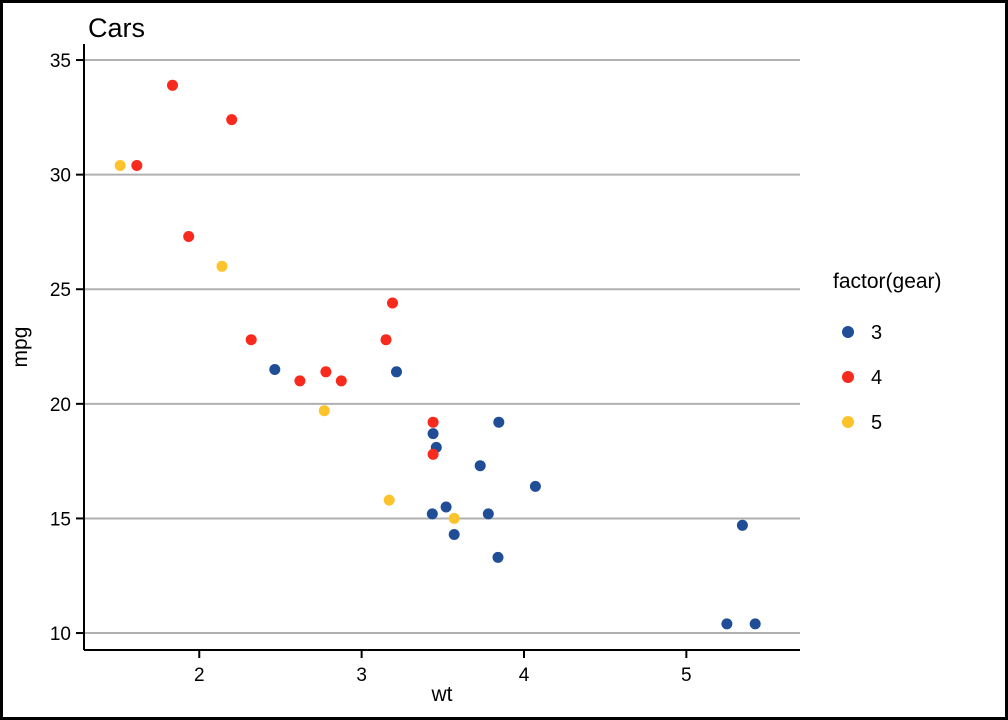  Describe the element at coordinates (116, 28) in the screenshot. I see `chart-title: Cars` at that location.